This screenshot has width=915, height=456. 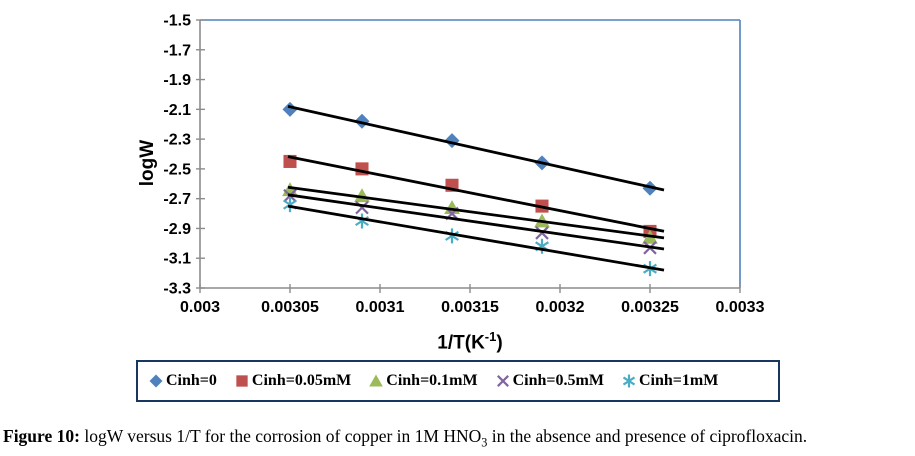 I want to click on x-tick-label: 0.00305, so click(x=290, y=307).